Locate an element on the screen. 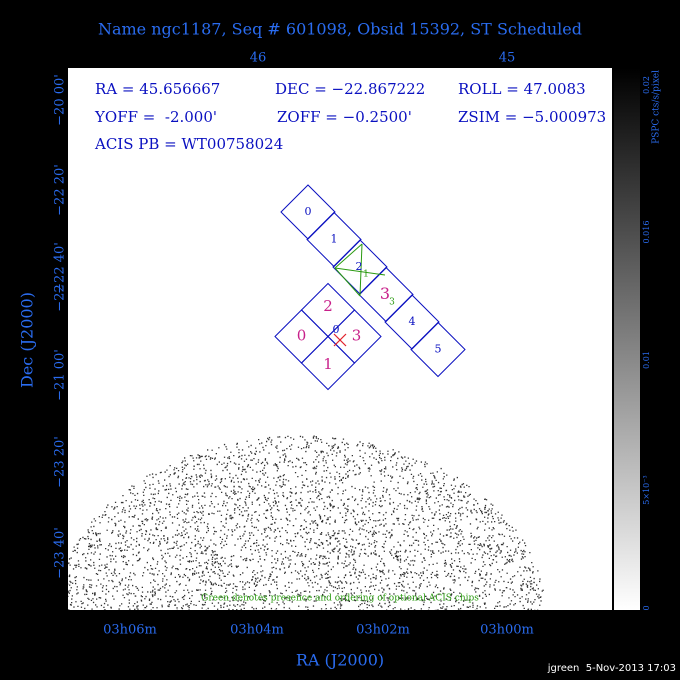 This screenshot has width=680, height=680. acis-i-chip is located at coordinates (328, 363).